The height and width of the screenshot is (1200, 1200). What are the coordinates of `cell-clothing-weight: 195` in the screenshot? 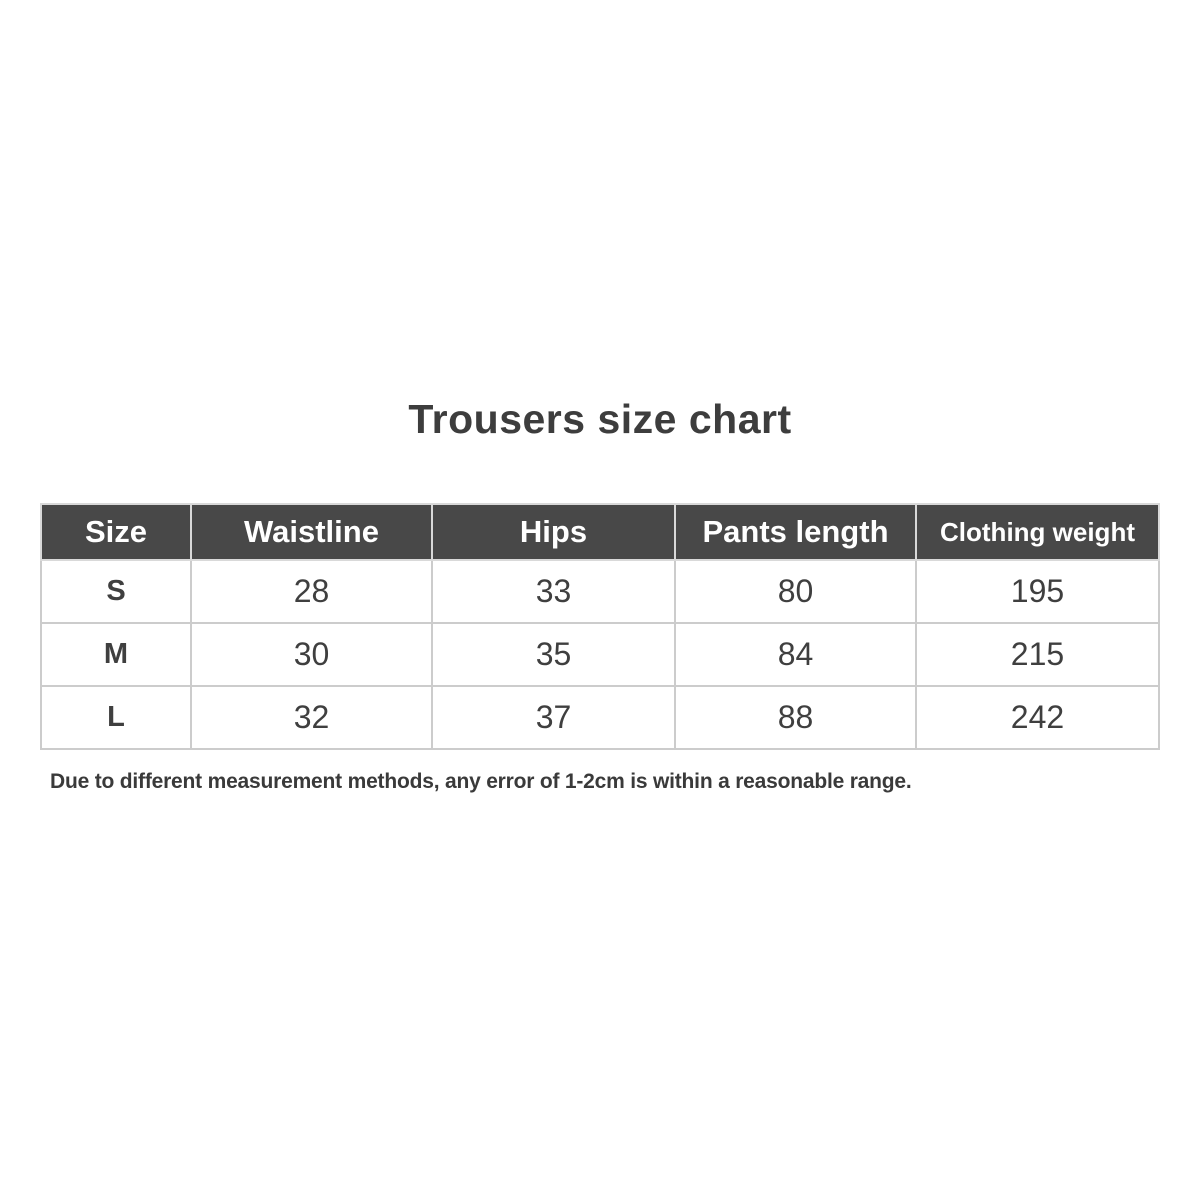 It's located at (1037, 591).